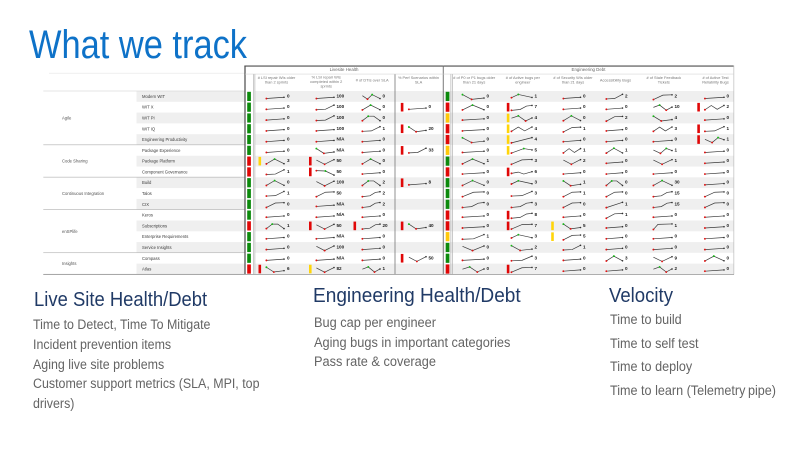 The image size is (800, 450). Describe the element at coordinates (165, 236) in the screenshot. I see `svg-text: Enterprise Requirements` at that location.